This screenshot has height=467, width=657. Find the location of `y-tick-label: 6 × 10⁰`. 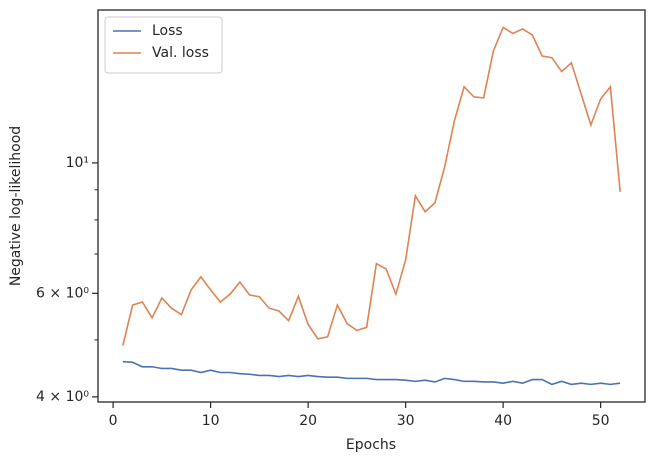

y-tick-label: 6 × 10⁰ is located at coordinates (62, 293).